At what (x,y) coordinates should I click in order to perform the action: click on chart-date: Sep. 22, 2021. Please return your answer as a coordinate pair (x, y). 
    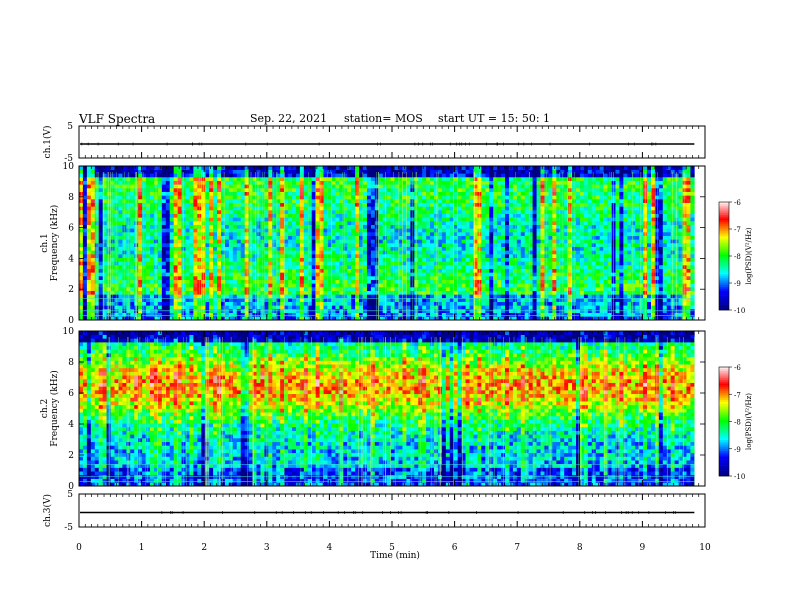
    Looking at the image, I should click on (289, 118).